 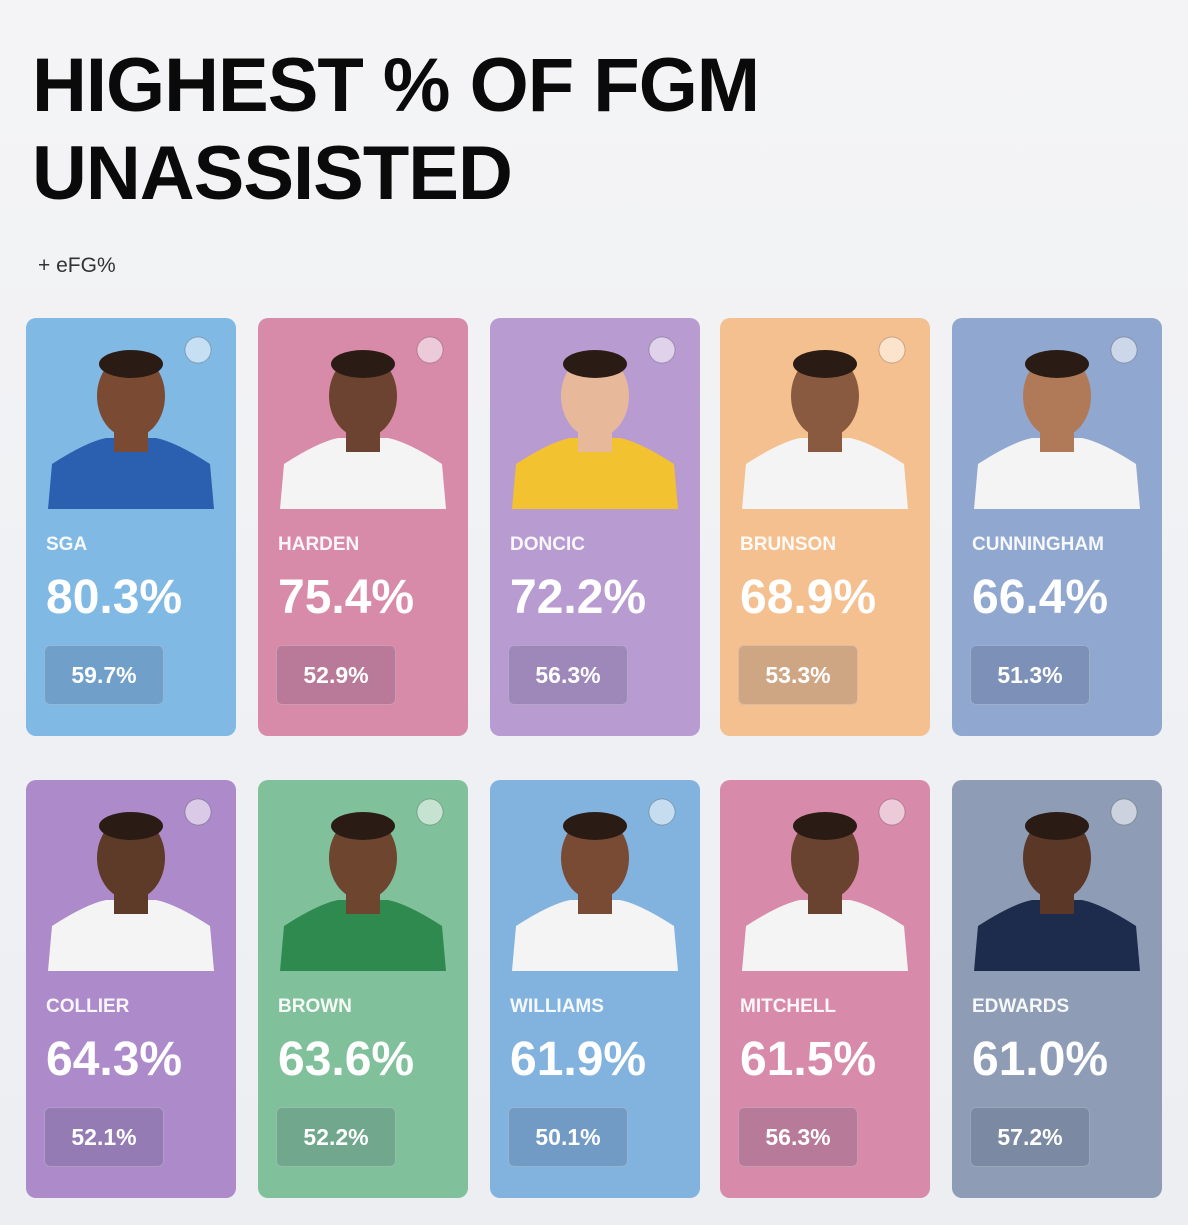 I want to click on player-card: COLLIER 64.3% 52.1%, so click(x=131, y=989).